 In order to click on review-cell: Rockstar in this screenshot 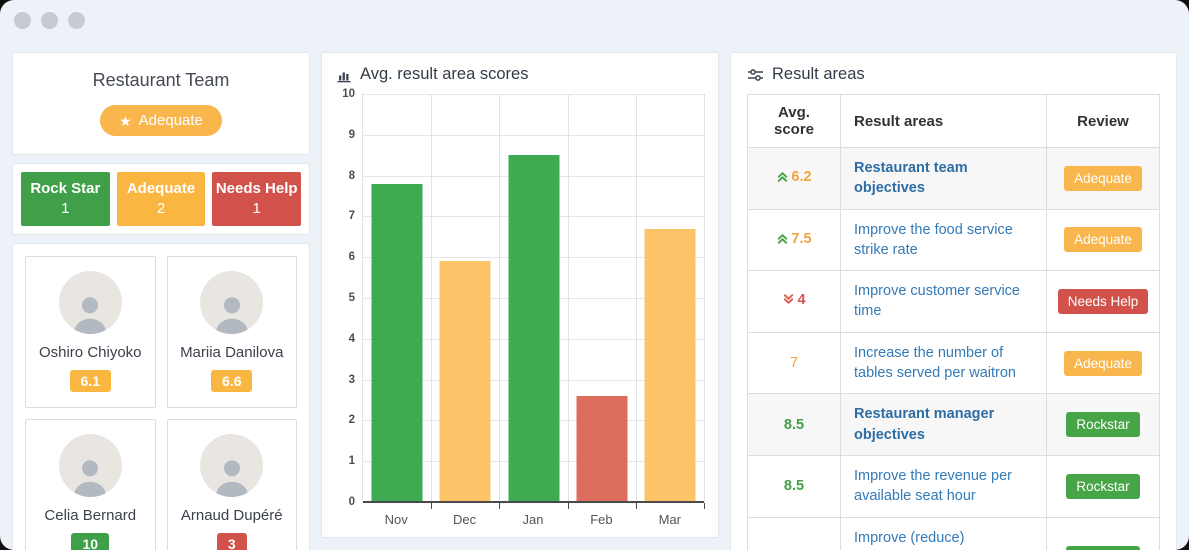, I will do `click(1103, 424)`.